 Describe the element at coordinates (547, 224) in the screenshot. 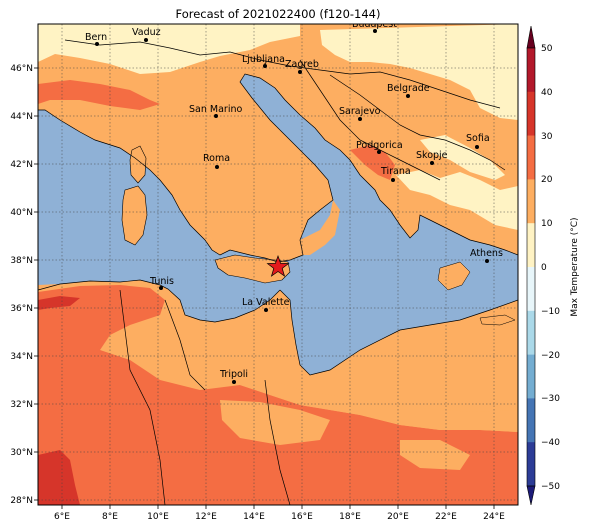

I see `colorbar-tick: 10` at that location.